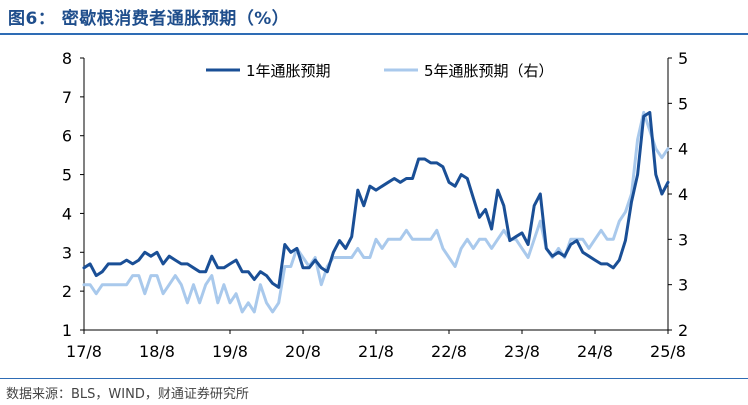 The width and height of the screenshot is (748, 405). What do you see at coordinates (489, 71) in the screenshot?
I see `legend-label-5y: 5年通胀预期（右）` at bounding box center [489, 71].